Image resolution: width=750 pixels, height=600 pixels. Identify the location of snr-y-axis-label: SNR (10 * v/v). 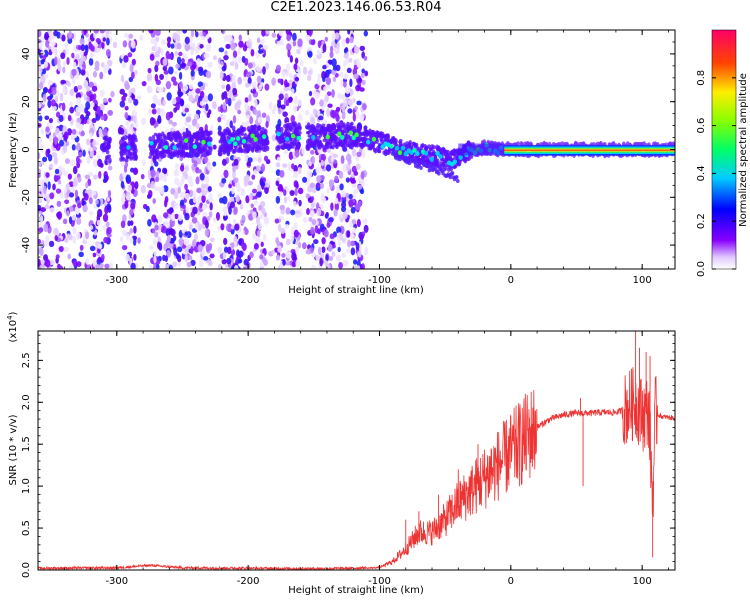
(13, 449).